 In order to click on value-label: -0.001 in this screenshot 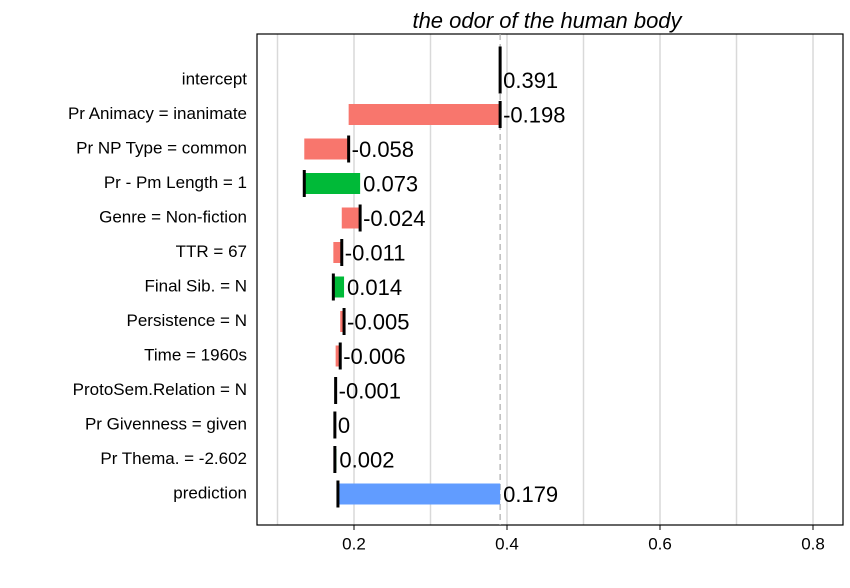, I will do `click(370, 390)`.